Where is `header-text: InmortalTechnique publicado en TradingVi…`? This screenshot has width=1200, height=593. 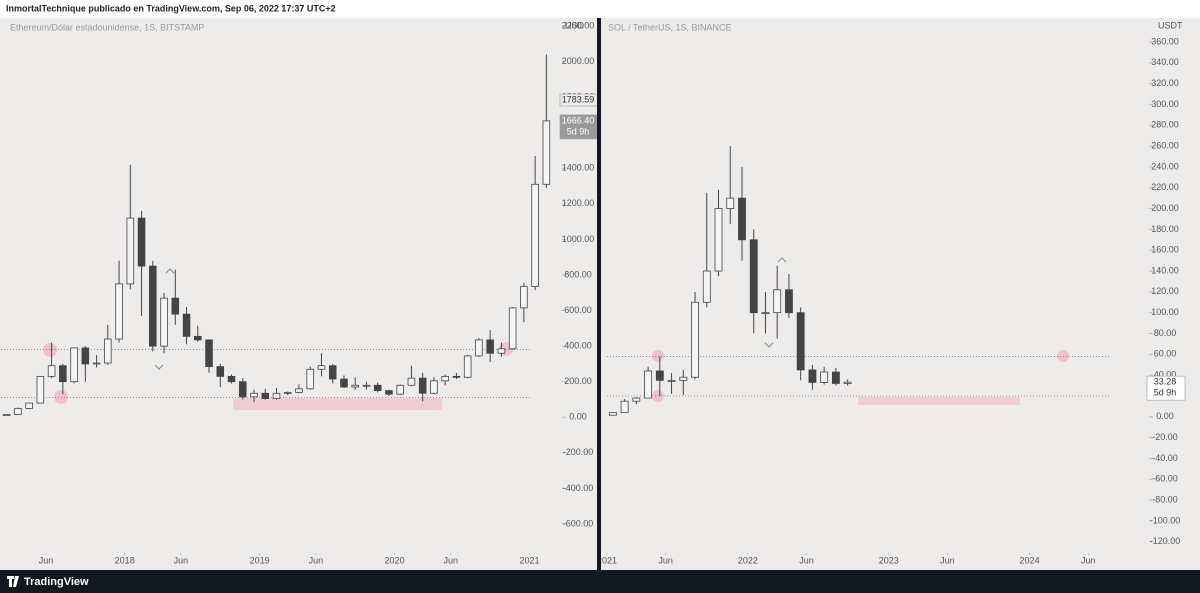 header-text: InmortalTechnique publicado en TradingVi… is located at coordinates (171, 8).